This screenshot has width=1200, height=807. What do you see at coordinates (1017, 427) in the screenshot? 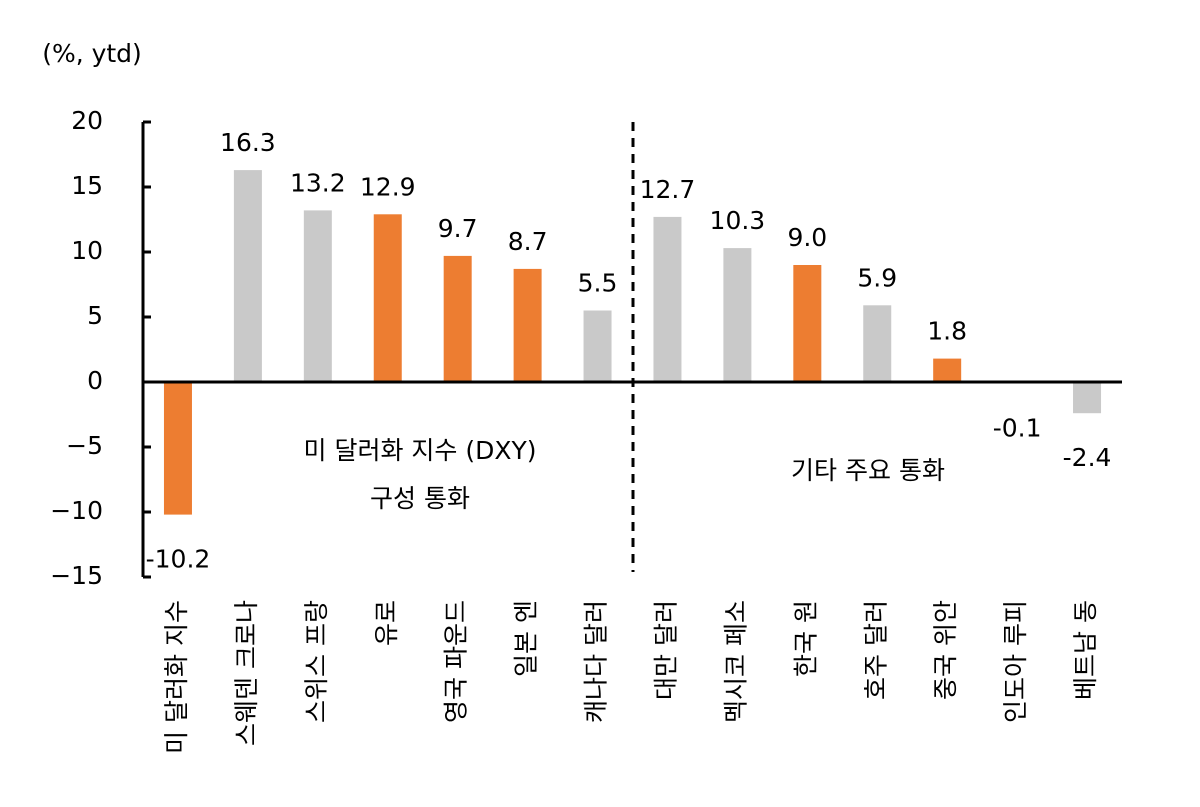
I see `data-label: -0.1` at bounding box center [1017, 427].